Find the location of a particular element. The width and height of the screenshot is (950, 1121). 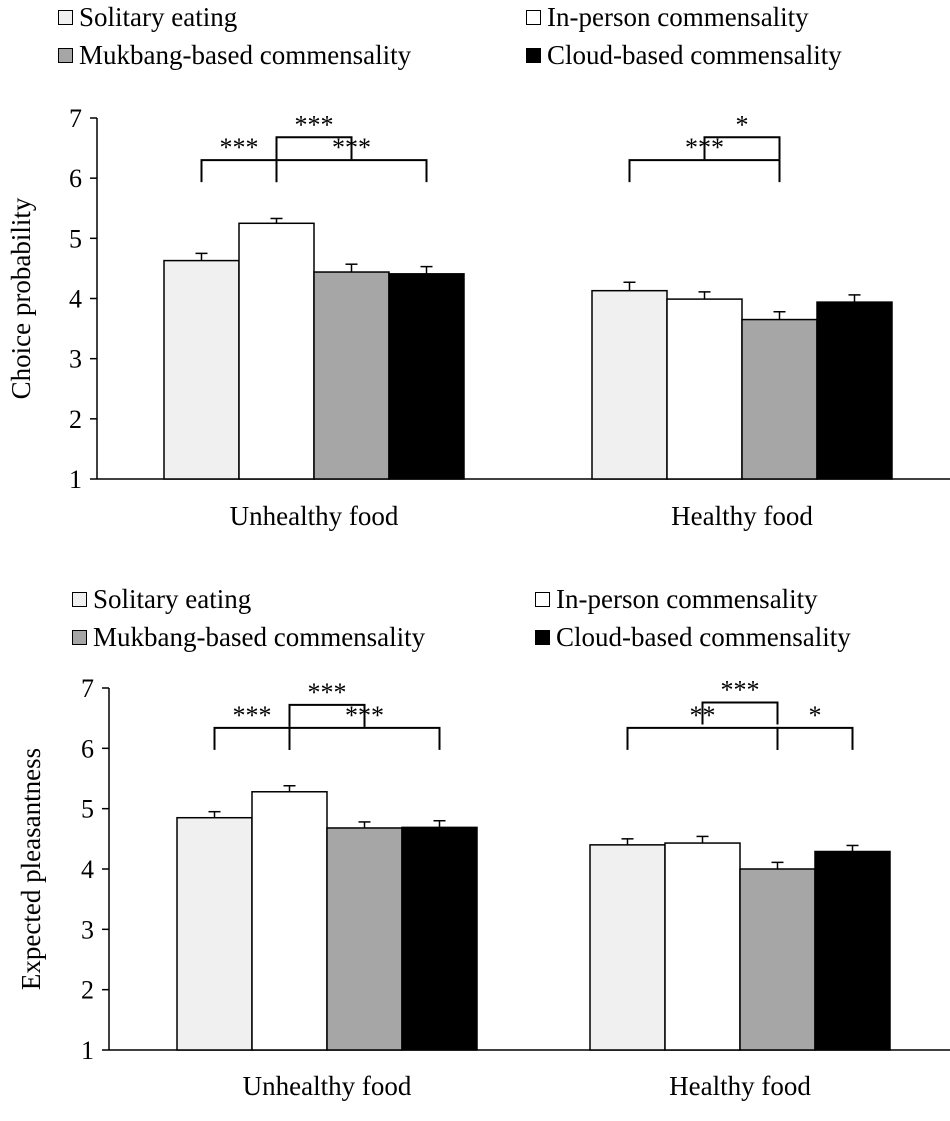

y-axis-label: Choice probability is located at coordinates (21, 298).